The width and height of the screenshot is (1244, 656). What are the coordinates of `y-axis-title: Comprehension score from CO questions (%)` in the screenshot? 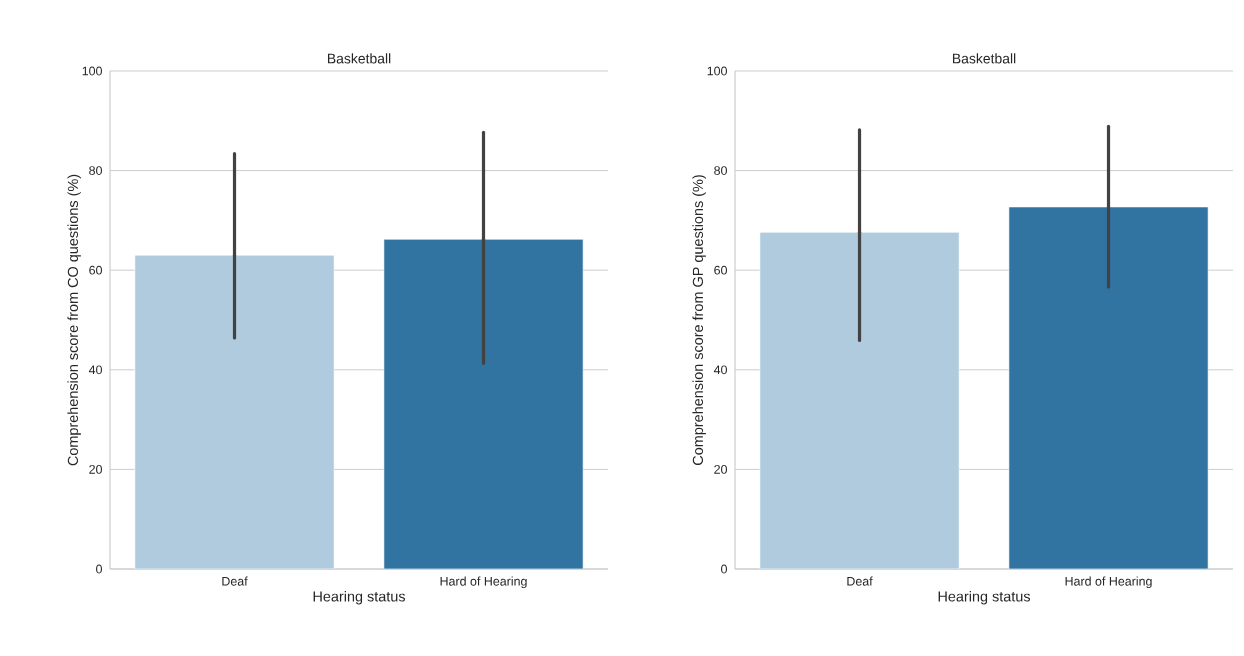 It's located at (74, 320).